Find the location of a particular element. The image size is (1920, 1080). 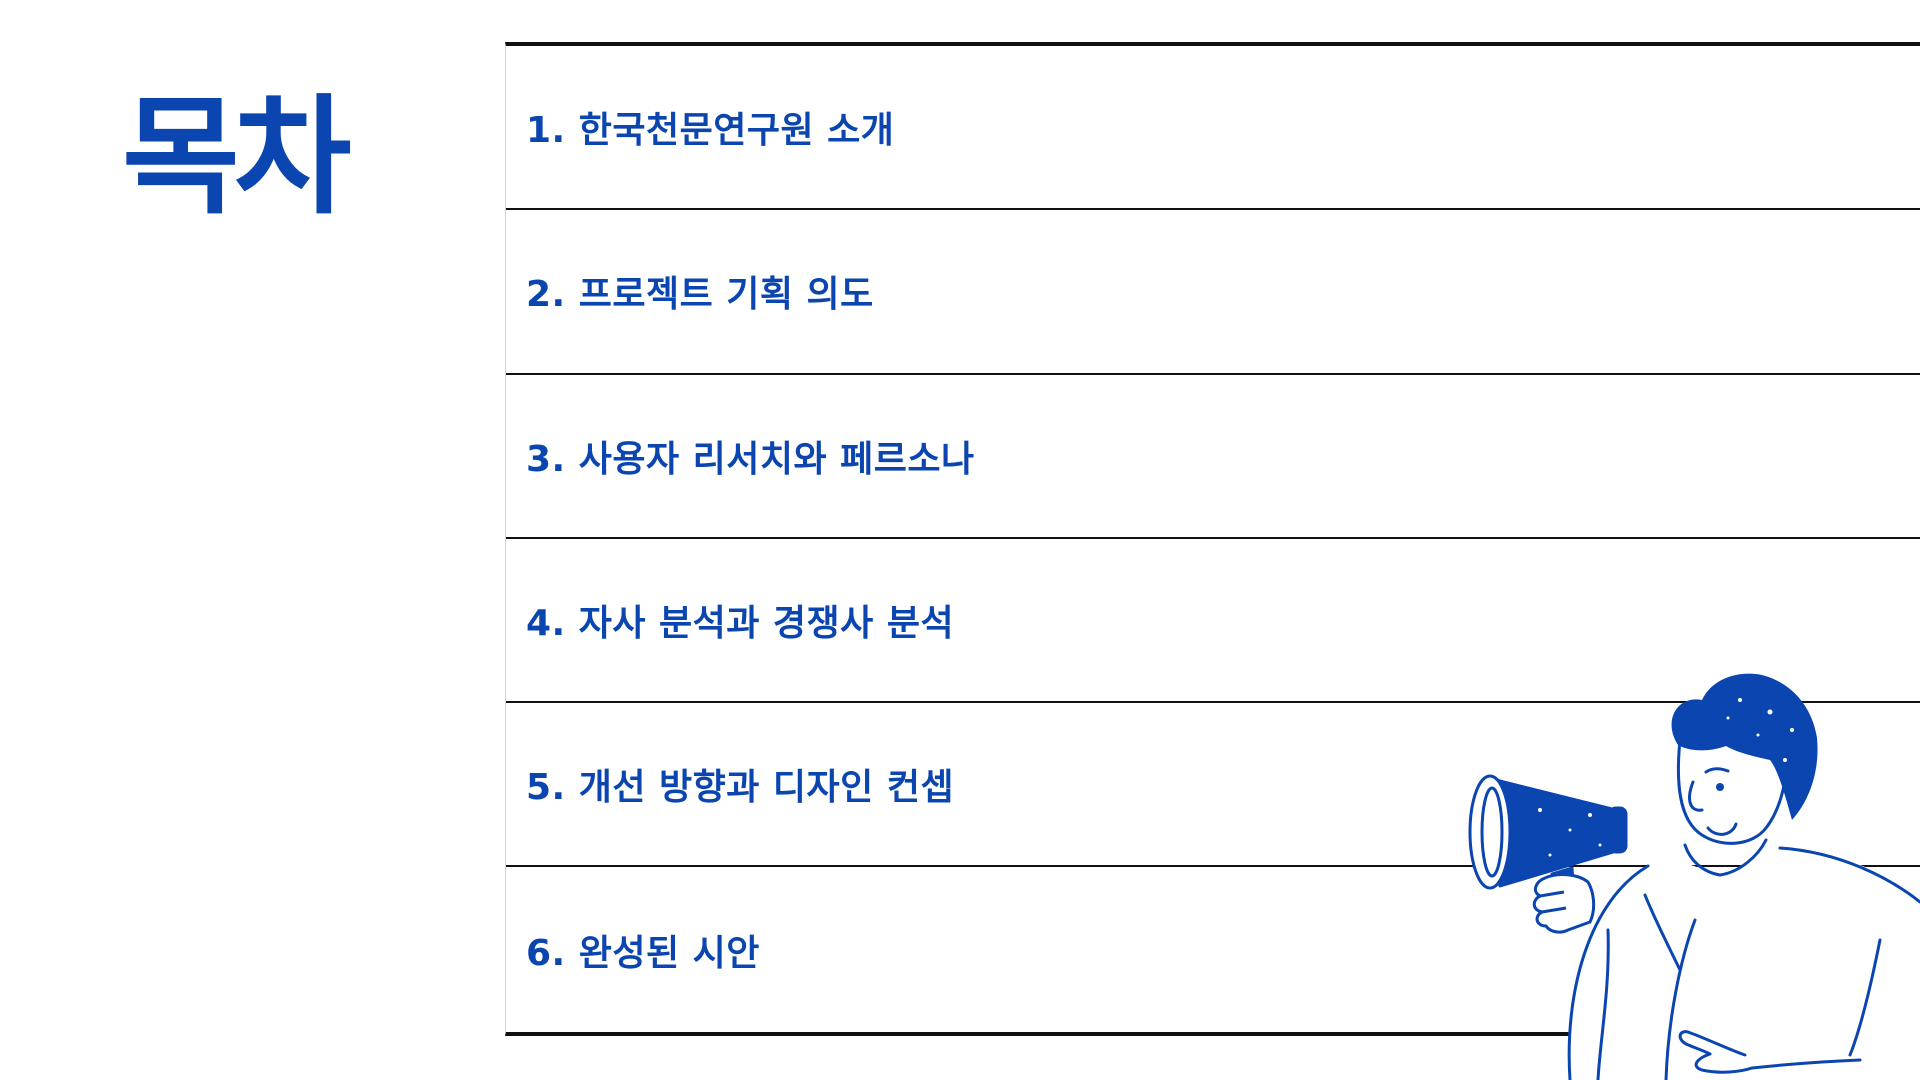

toc-item-label: 5. 개선 방향과 디자인 컨셉 is located at coordinates (740, 788).